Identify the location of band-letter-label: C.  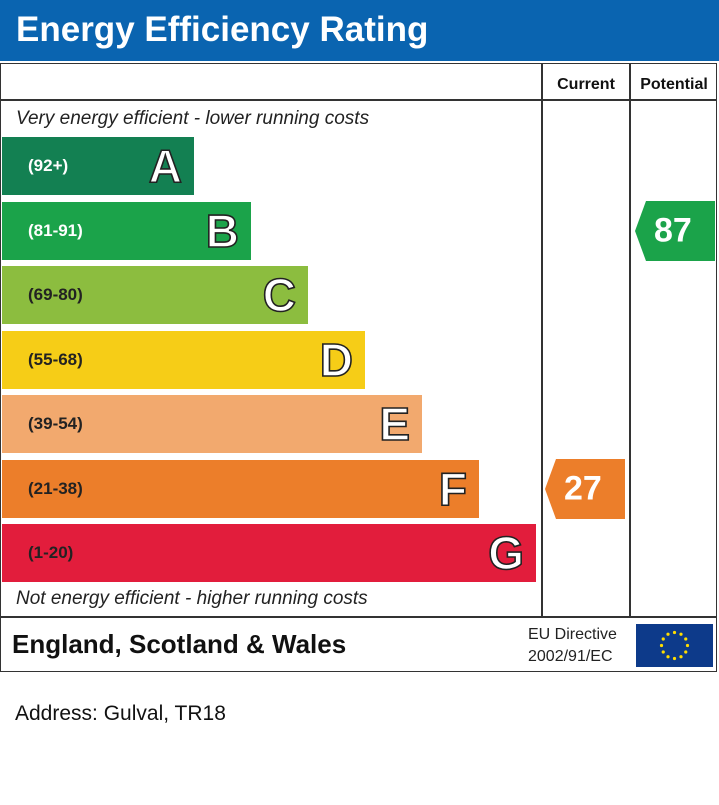
(279, 295).